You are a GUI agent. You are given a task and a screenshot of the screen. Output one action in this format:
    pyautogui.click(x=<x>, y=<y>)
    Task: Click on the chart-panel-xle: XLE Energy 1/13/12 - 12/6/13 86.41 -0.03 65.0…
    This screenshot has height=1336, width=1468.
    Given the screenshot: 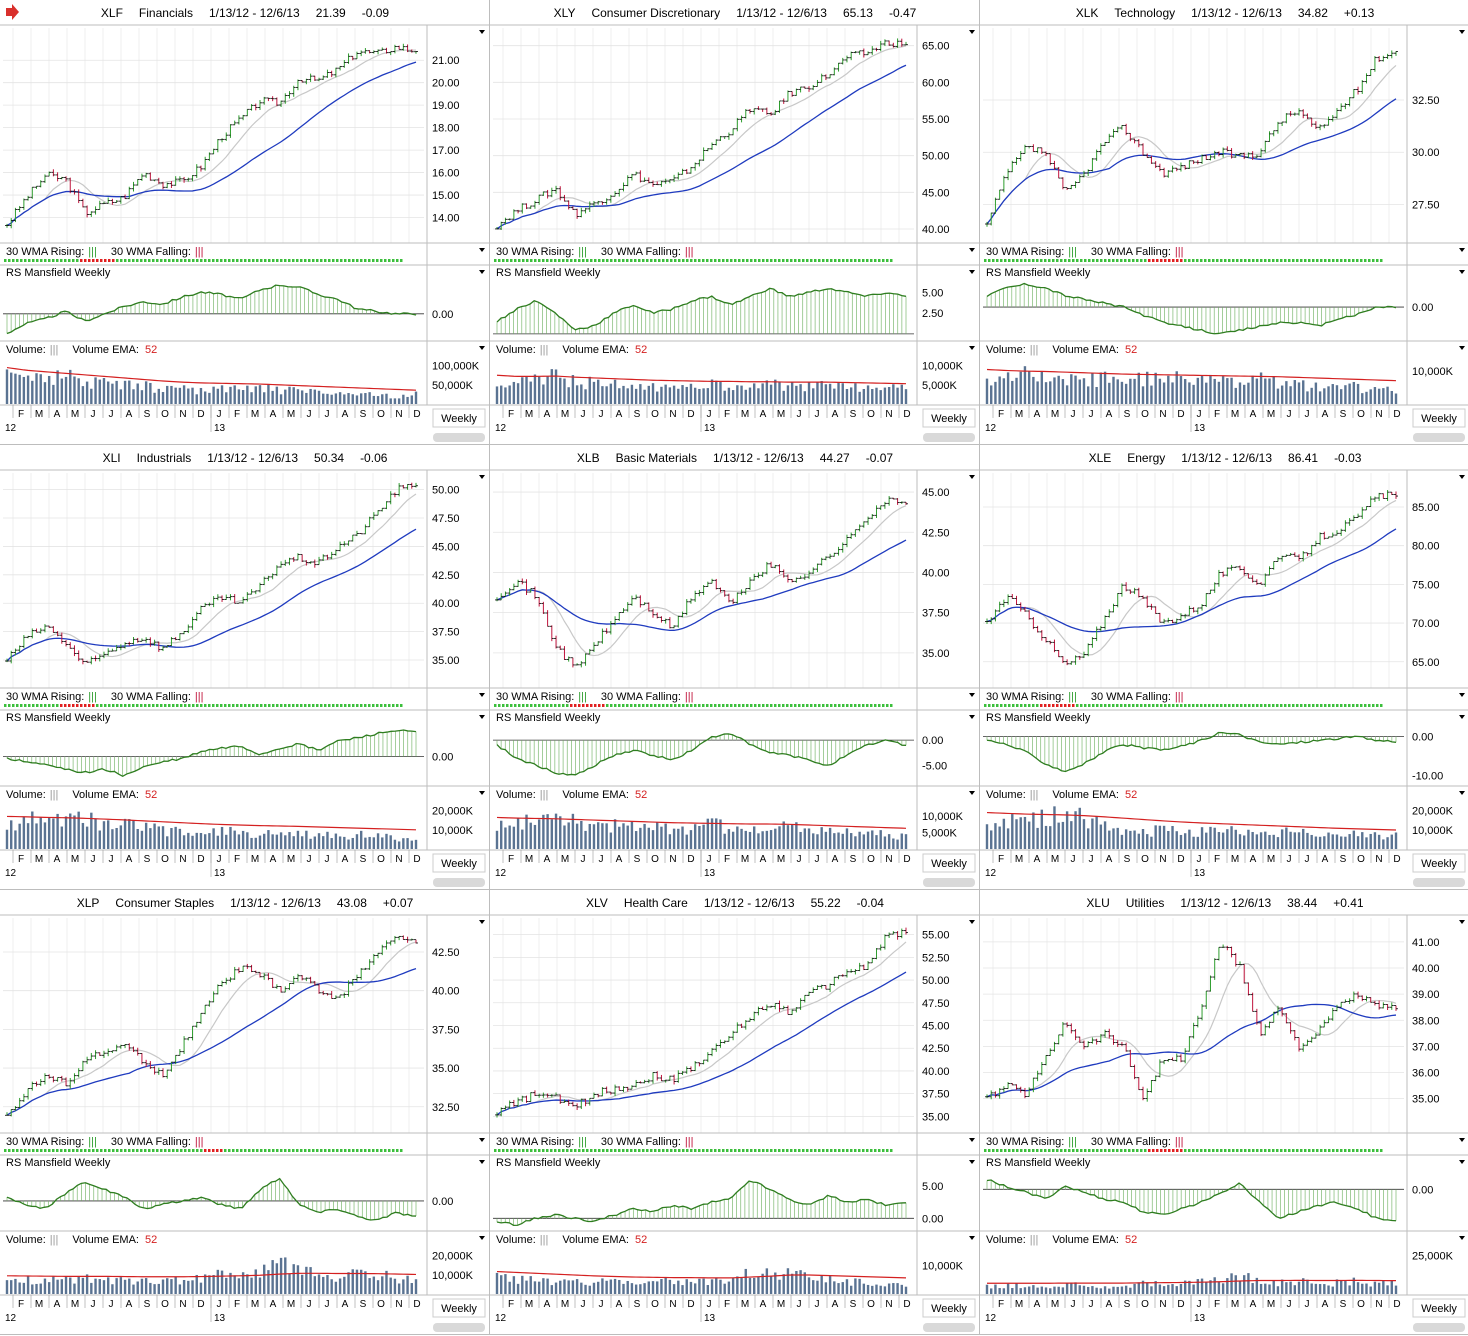 What is the action you would take?
    pyautogui.click(x=1224, y=667)
    